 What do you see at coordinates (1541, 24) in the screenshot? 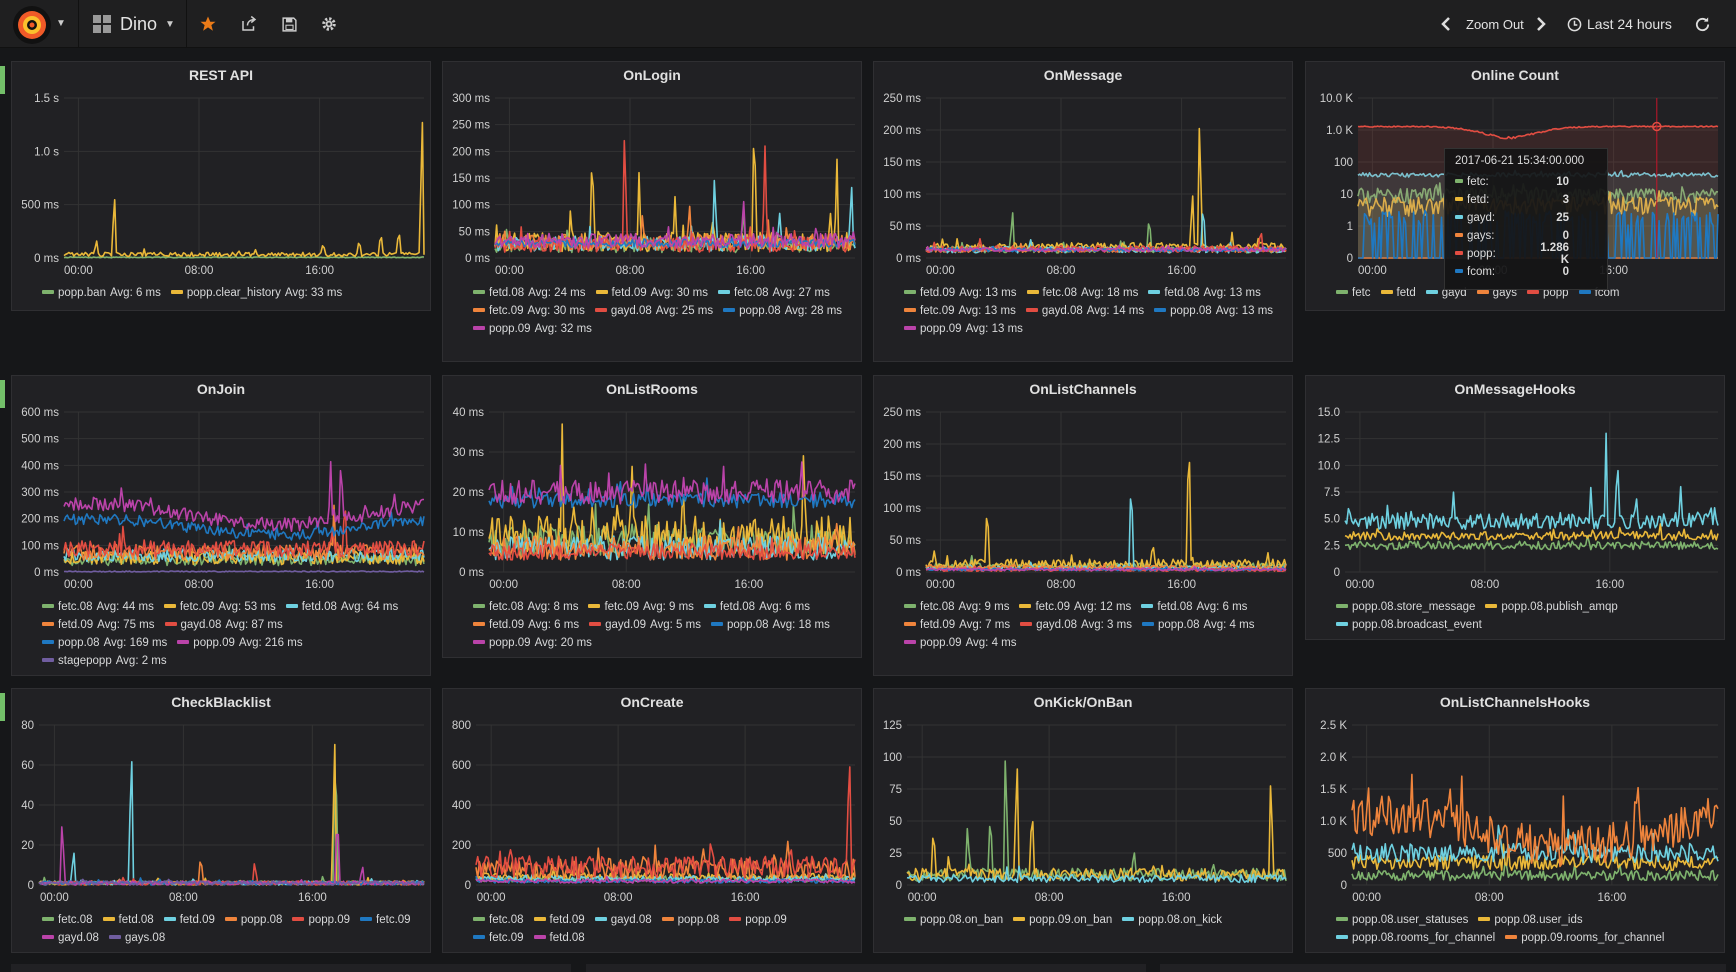
I see `time-shift-forward-button` at bounding box center [1541, 24].